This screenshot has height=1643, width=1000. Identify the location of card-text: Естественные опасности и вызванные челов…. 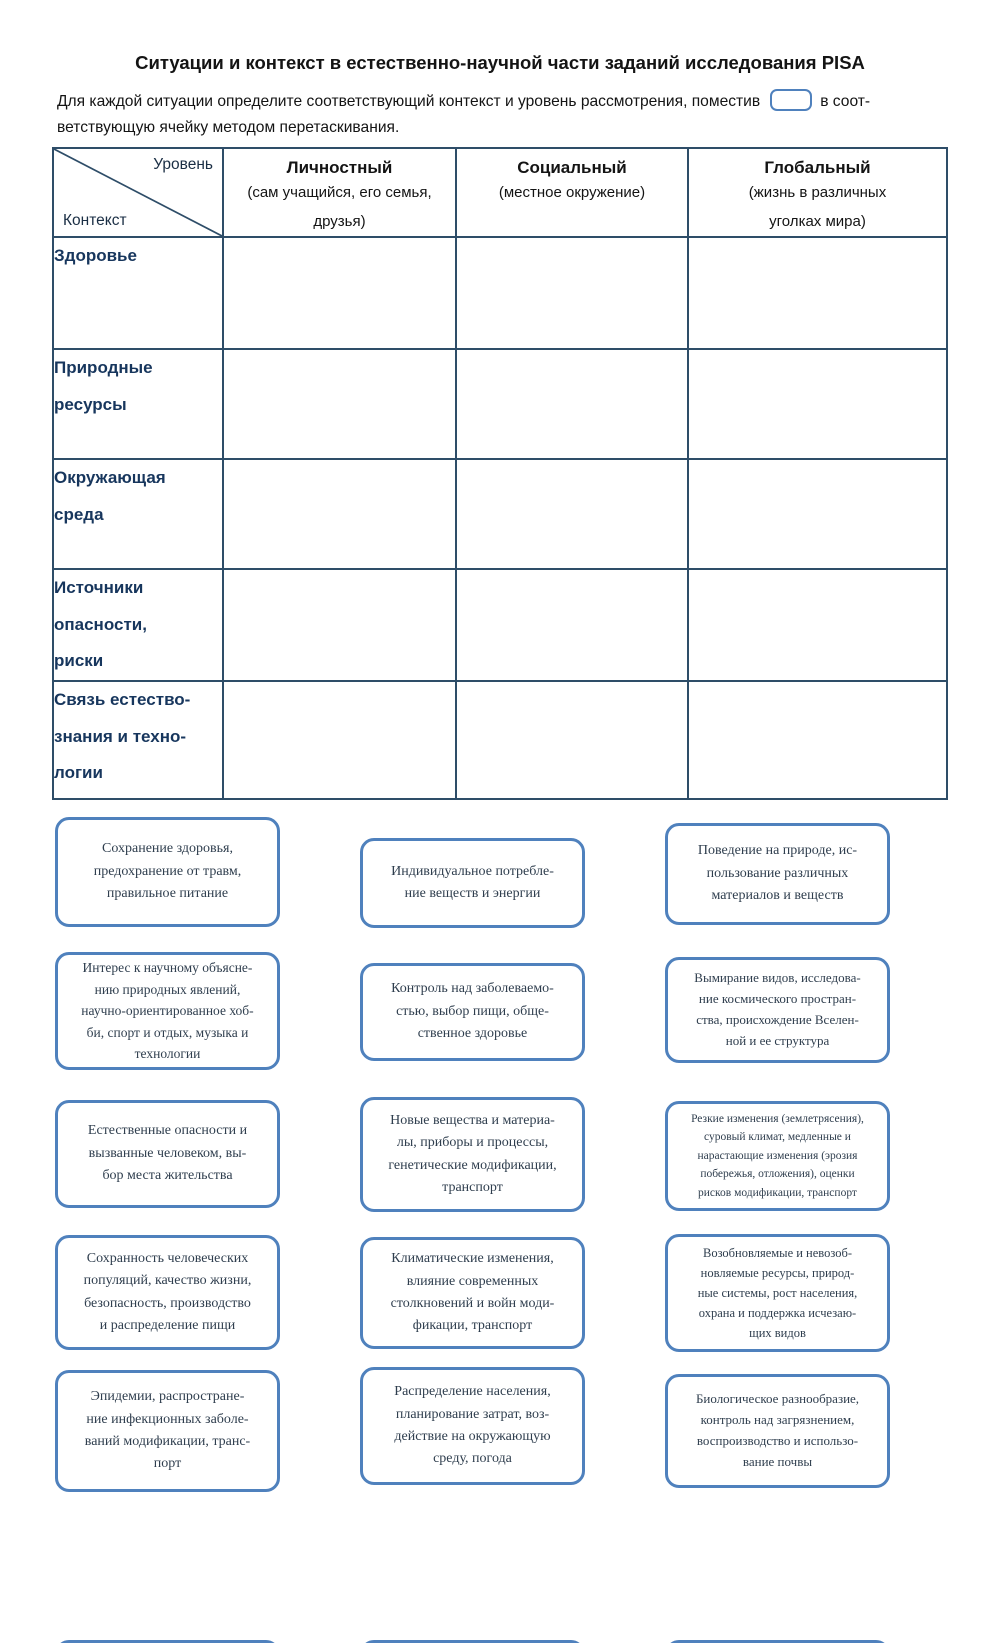
(167, 1153).